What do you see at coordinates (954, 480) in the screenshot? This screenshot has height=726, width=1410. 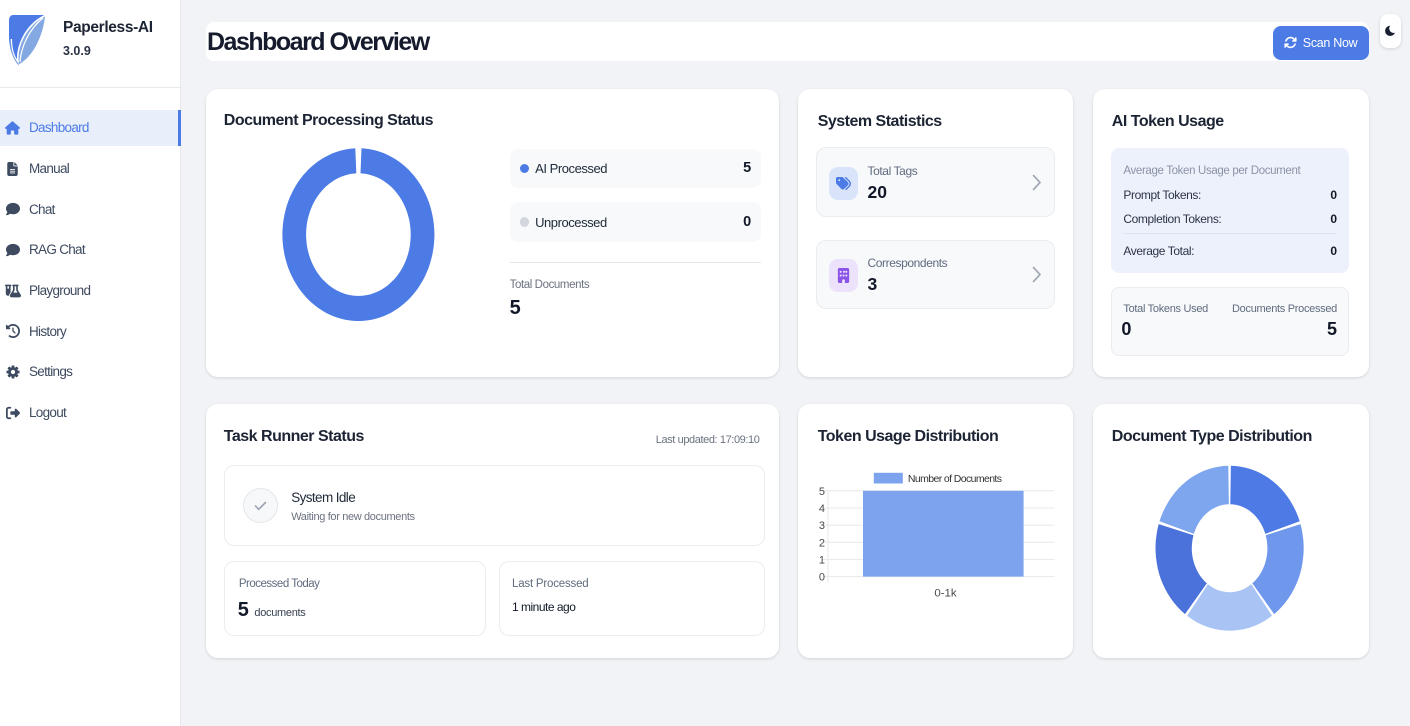 I see `svg-text: Number of Documents` at bounding box center [954, 480].